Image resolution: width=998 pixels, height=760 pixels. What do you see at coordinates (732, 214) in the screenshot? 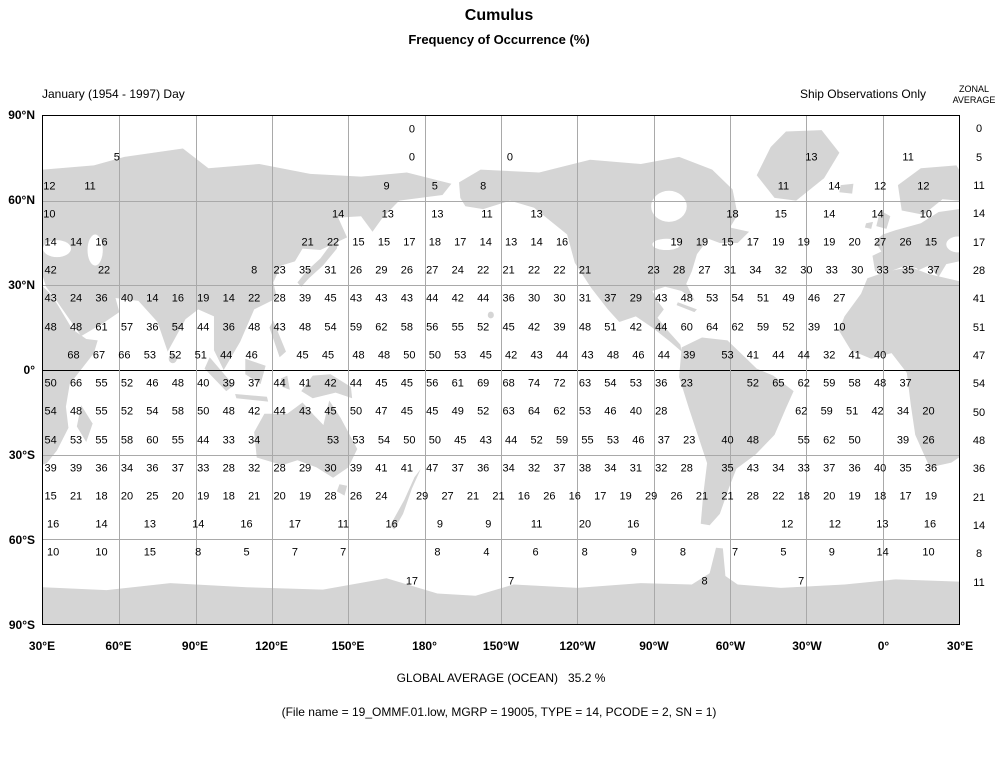
I see `grid-value: 18` at bounding box center [732, 214].